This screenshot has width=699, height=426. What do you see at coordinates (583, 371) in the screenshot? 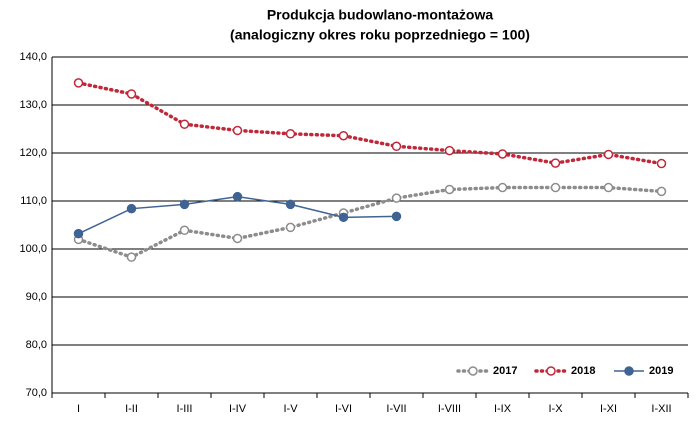
I see `legend-label: 2018` at bounding box center [583, 371].